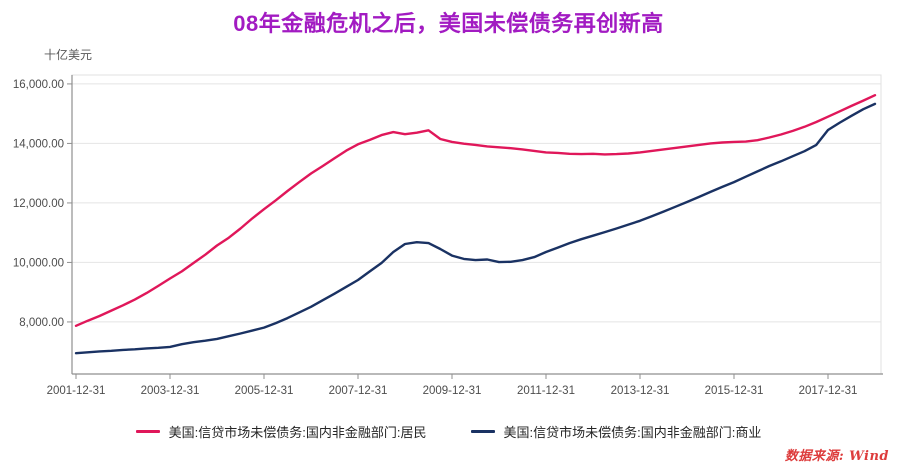 The image size is (897, 471). I want to click on legend-item-household: 美国:信贷市场未偿债务:国内非金融部门:居民, so click(281, 431).